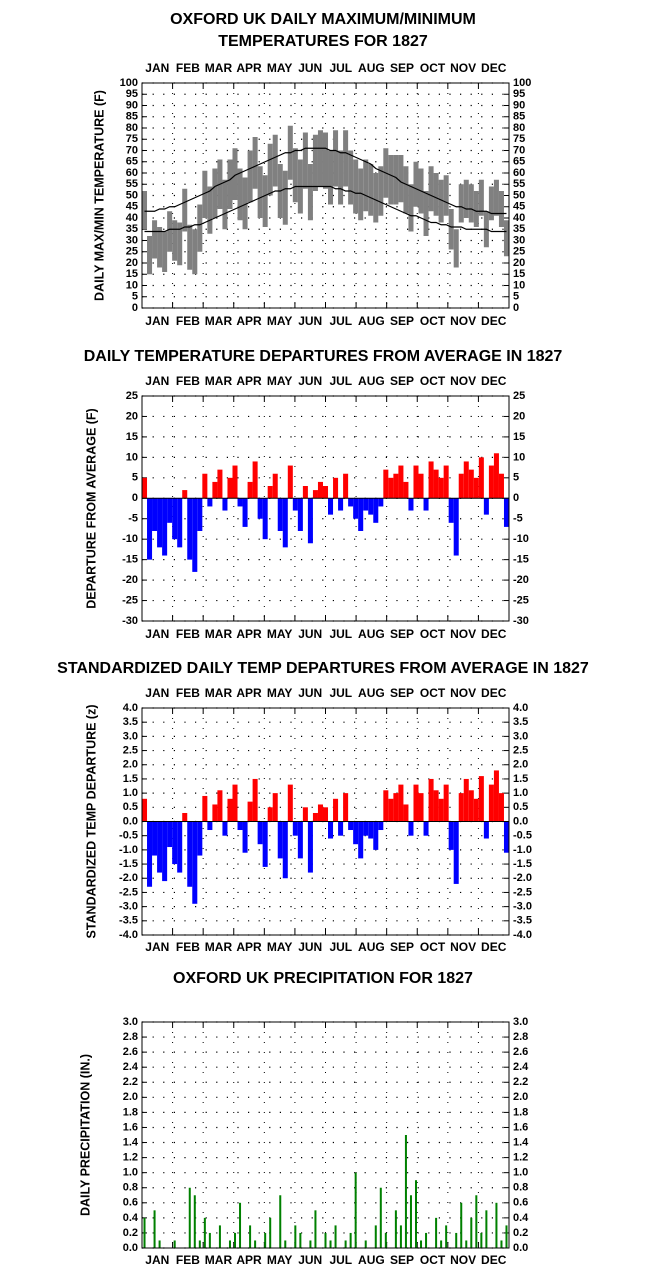  I want to click on y-tick-label: 1.6, so click(130, 1127).